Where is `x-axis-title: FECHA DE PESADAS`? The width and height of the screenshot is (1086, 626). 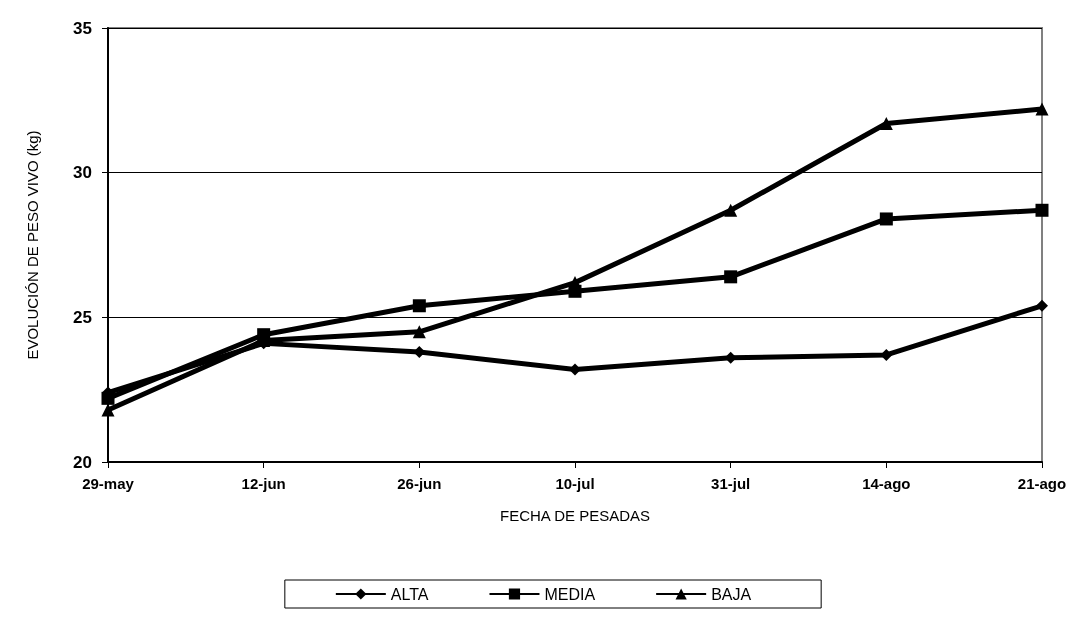 x-axis-title: FECHA DE PESADAS is located at coordinates (575, 515).